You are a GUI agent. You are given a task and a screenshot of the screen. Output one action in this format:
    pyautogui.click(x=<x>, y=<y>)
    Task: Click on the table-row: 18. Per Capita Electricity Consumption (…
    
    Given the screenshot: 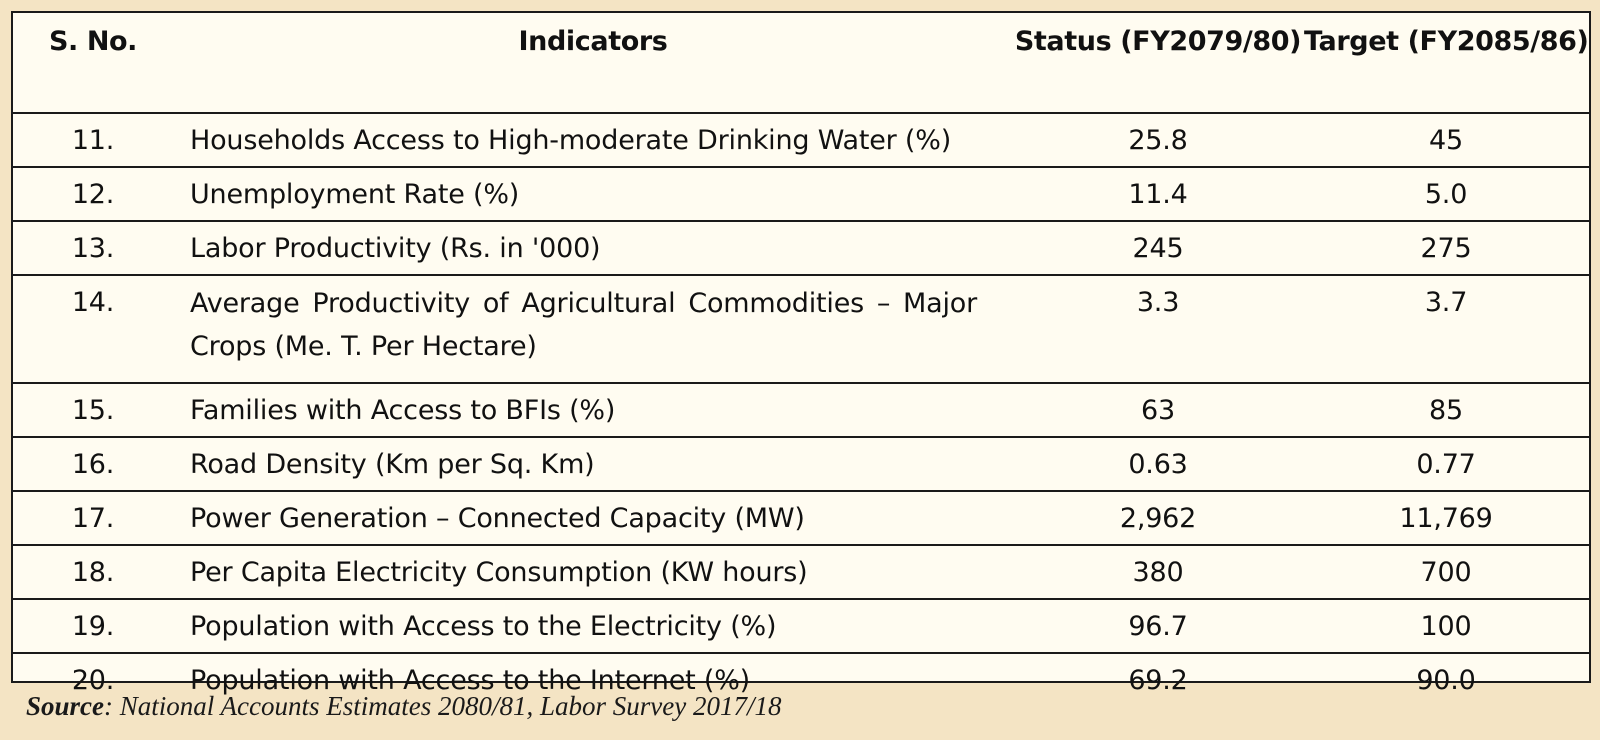 What is the action you would take?
    pyautogui.click(x=801, y=572)
    